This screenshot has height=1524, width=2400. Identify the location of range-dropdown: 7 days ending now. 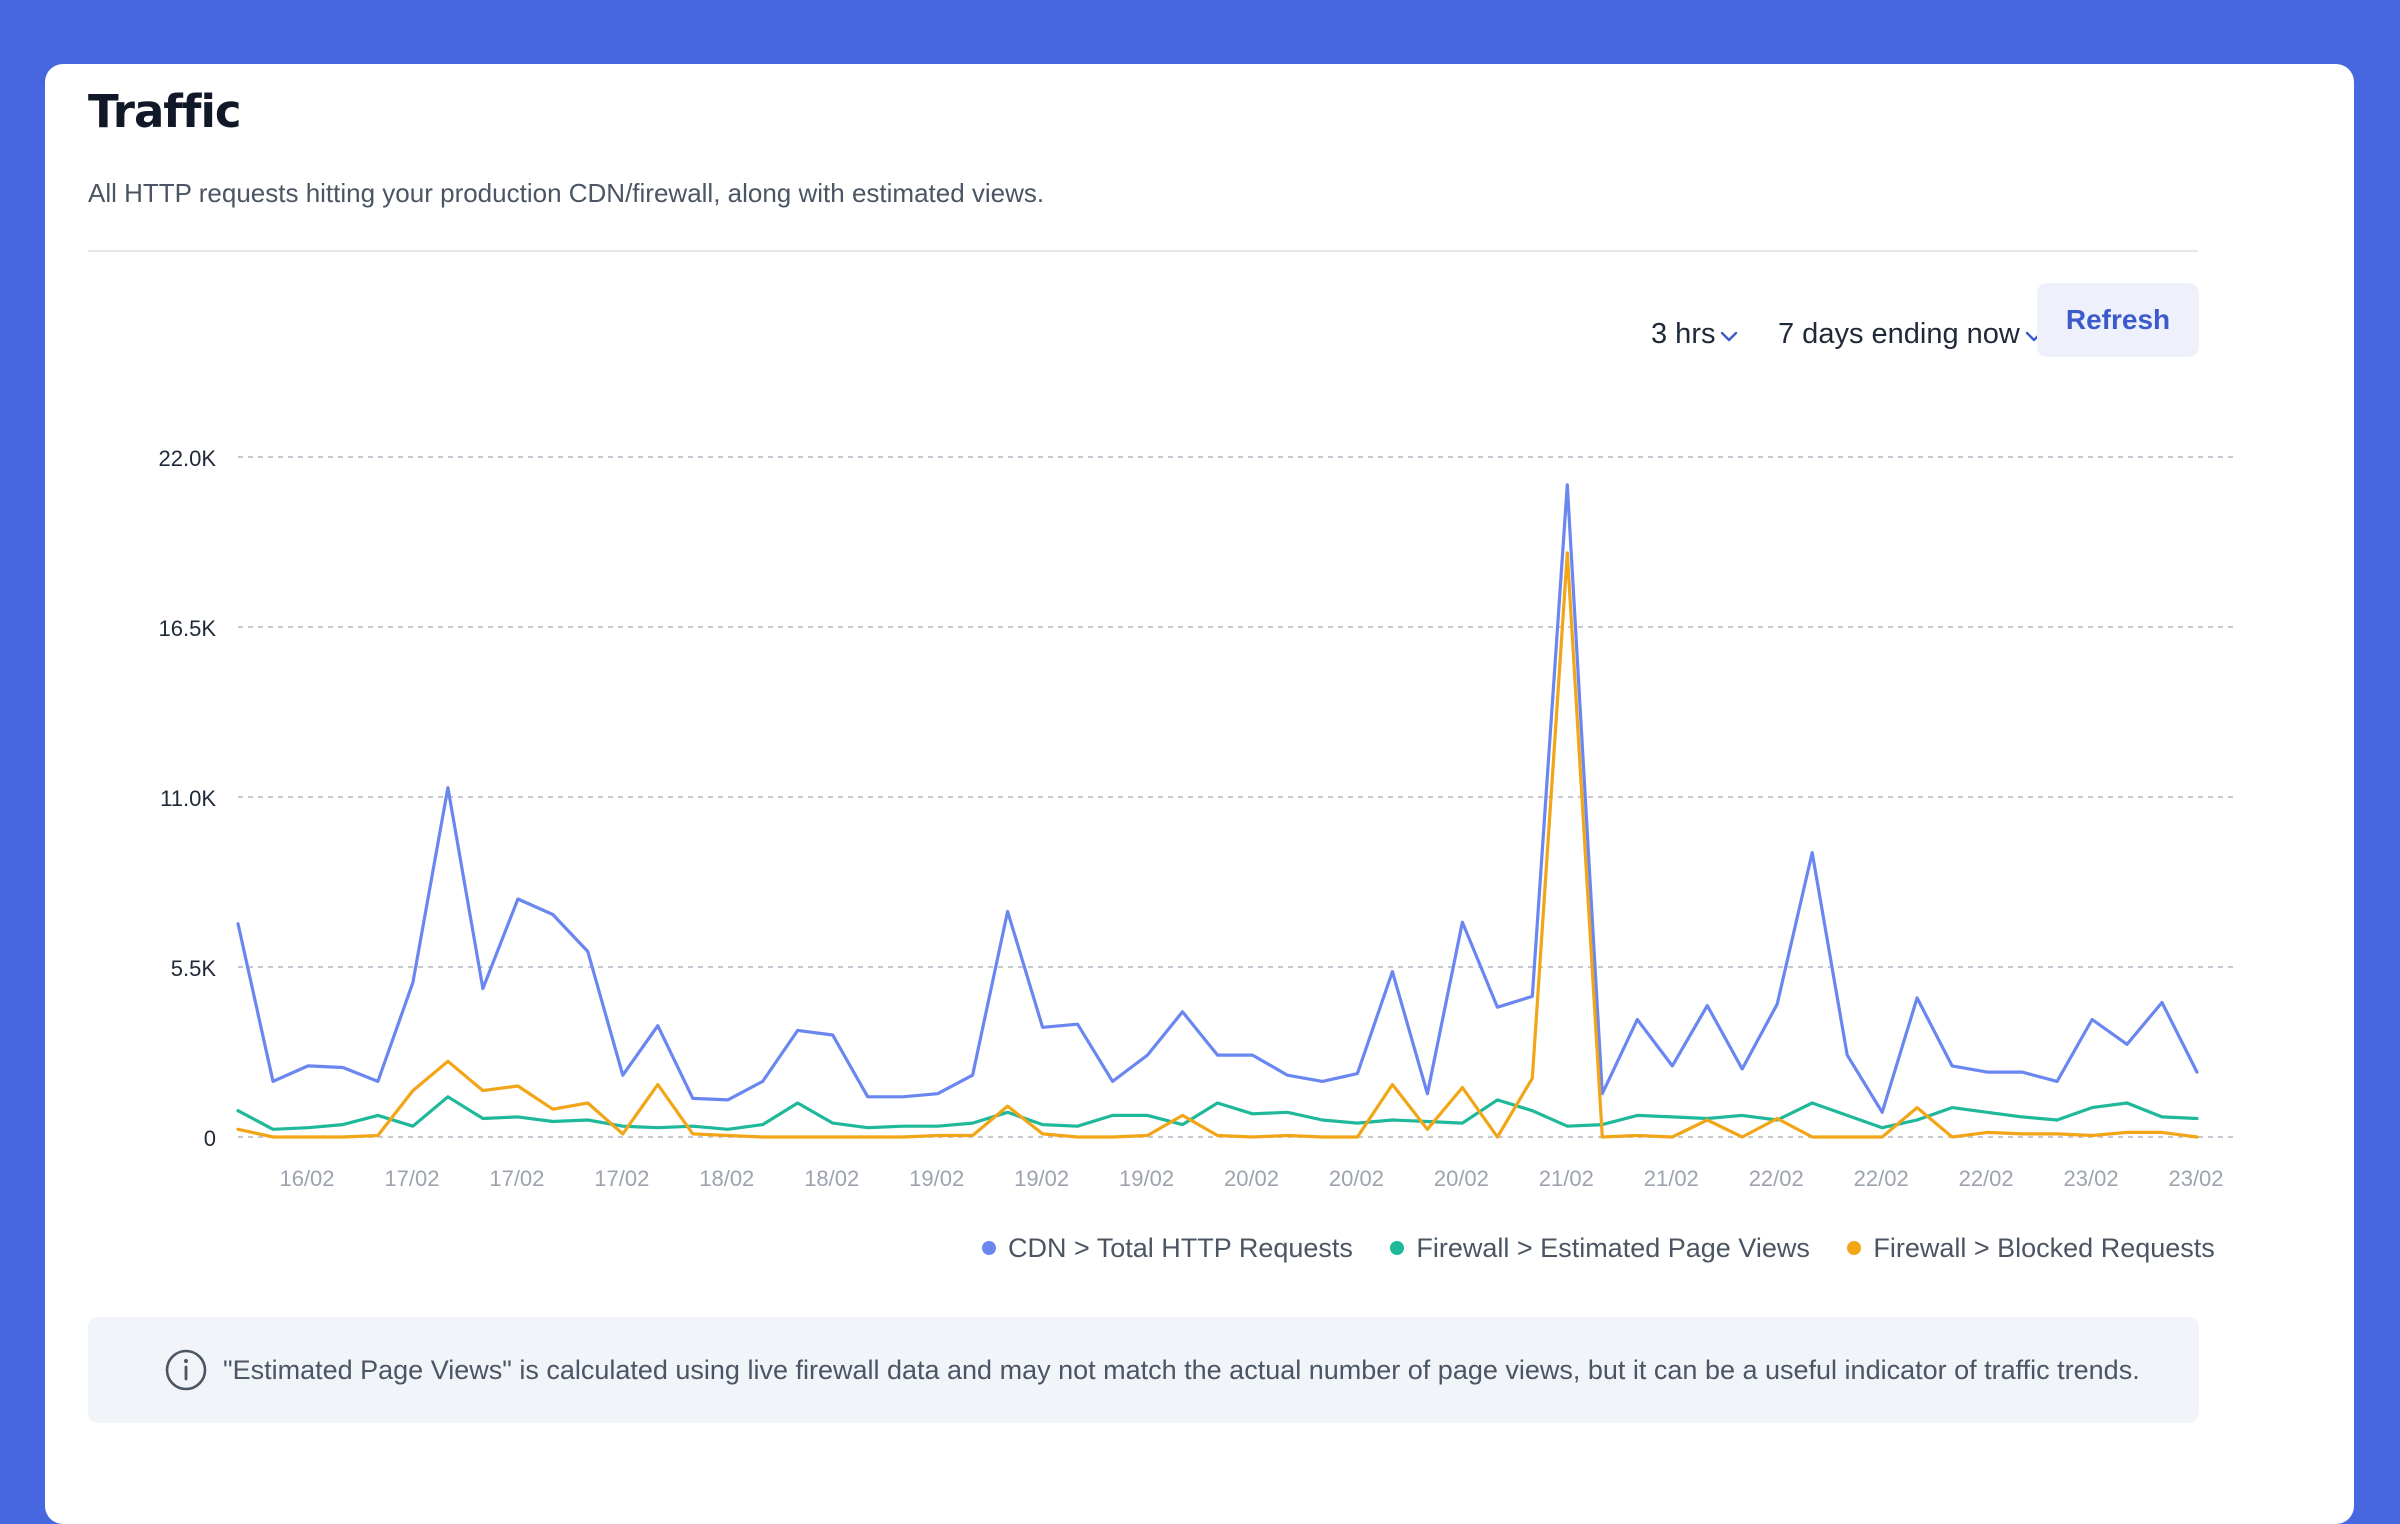
(1911, 334).